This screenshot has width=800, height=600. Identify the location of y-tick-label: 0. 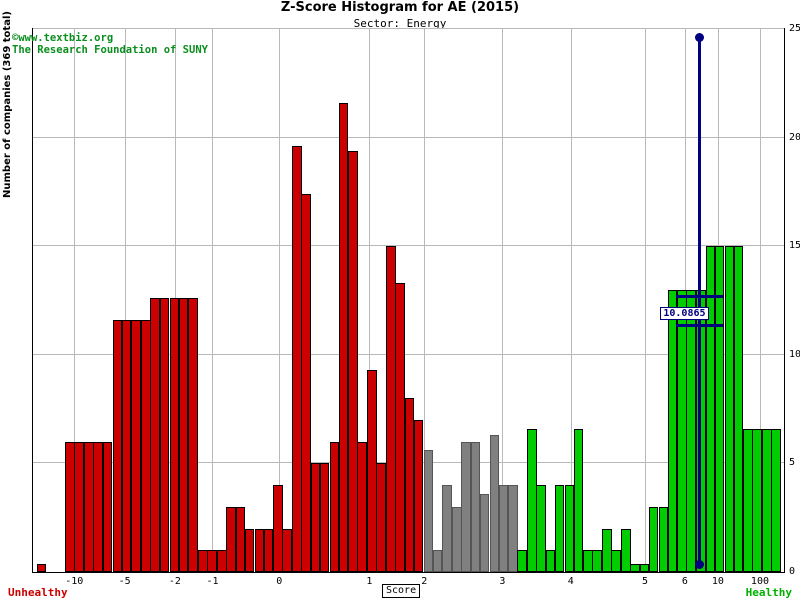
(792, 571).